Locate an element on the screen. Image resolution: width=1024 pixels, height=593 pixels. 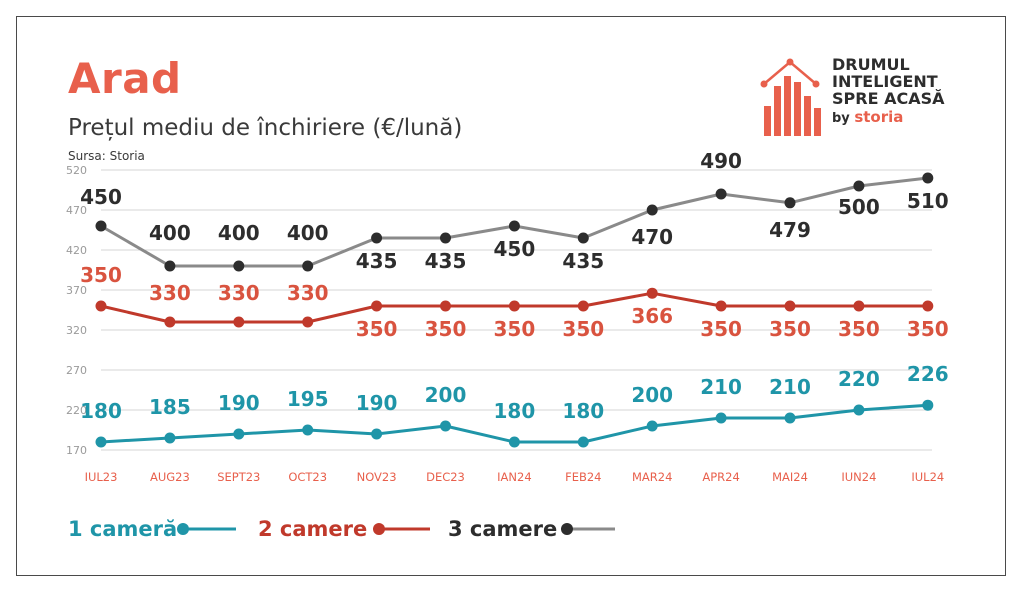
y-tick-label: 170 is located at coordinates (76, 450).